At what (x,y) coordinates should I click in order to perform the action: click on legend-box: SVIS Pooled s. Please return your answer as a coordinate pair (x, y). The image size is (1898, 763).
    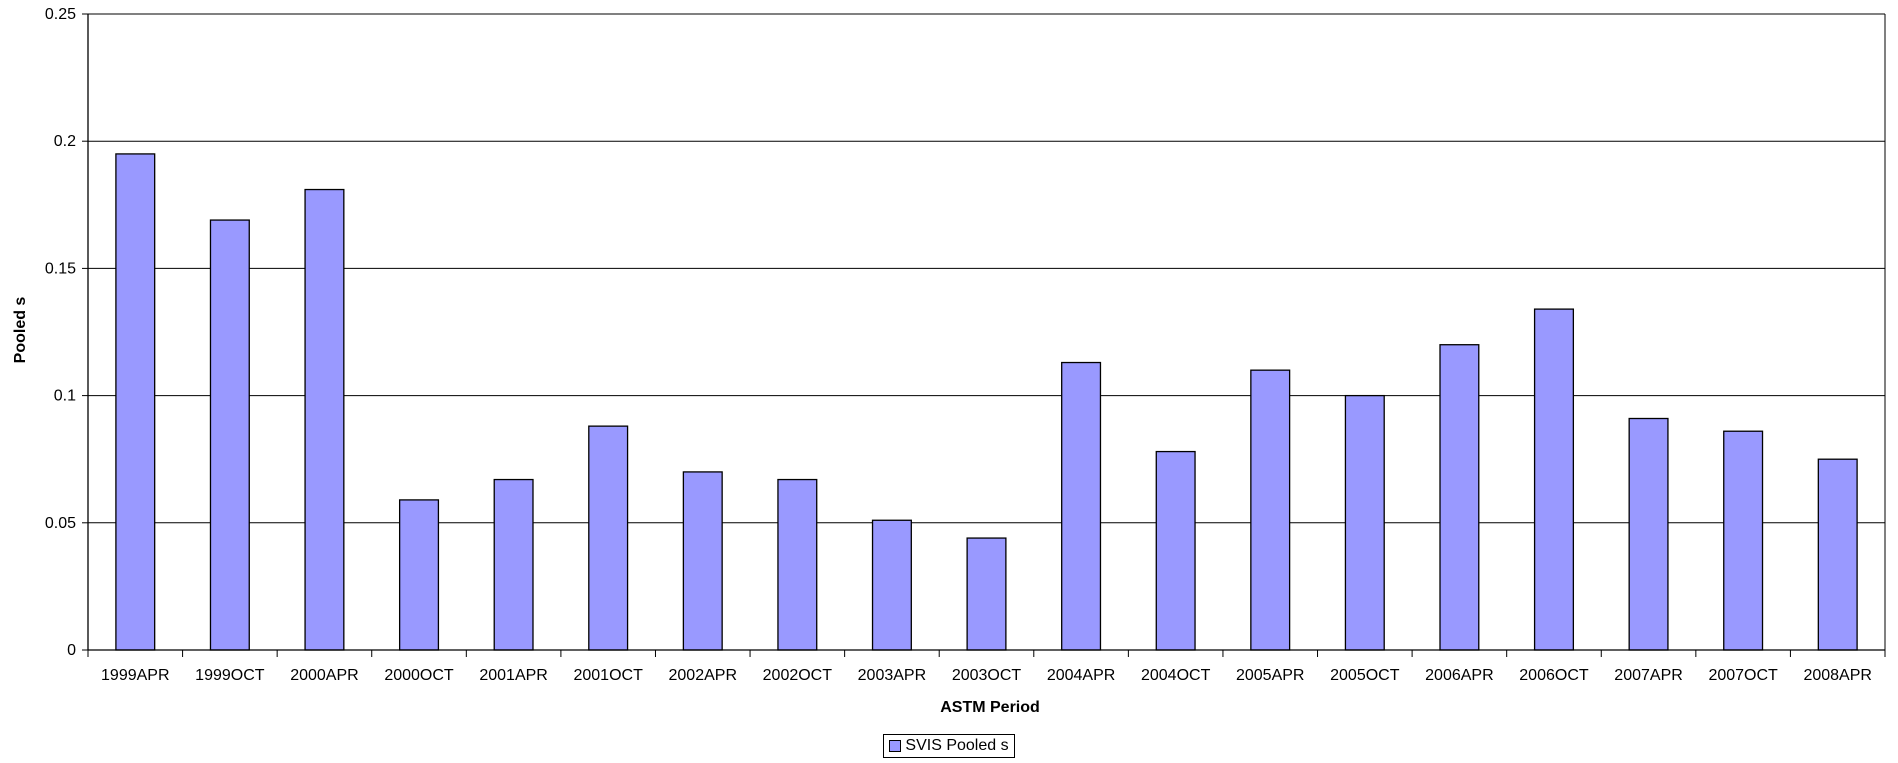
    Looking at the image, I should click on (949, 746).